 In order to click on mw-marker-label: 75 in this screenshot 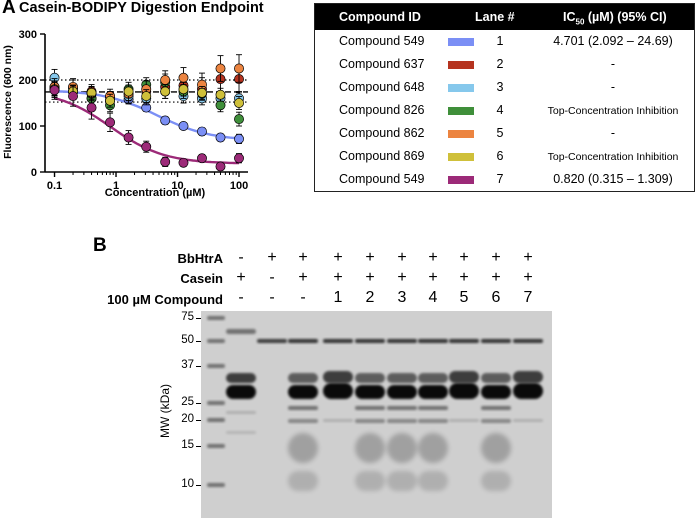, I will do `click(187, 317)`.